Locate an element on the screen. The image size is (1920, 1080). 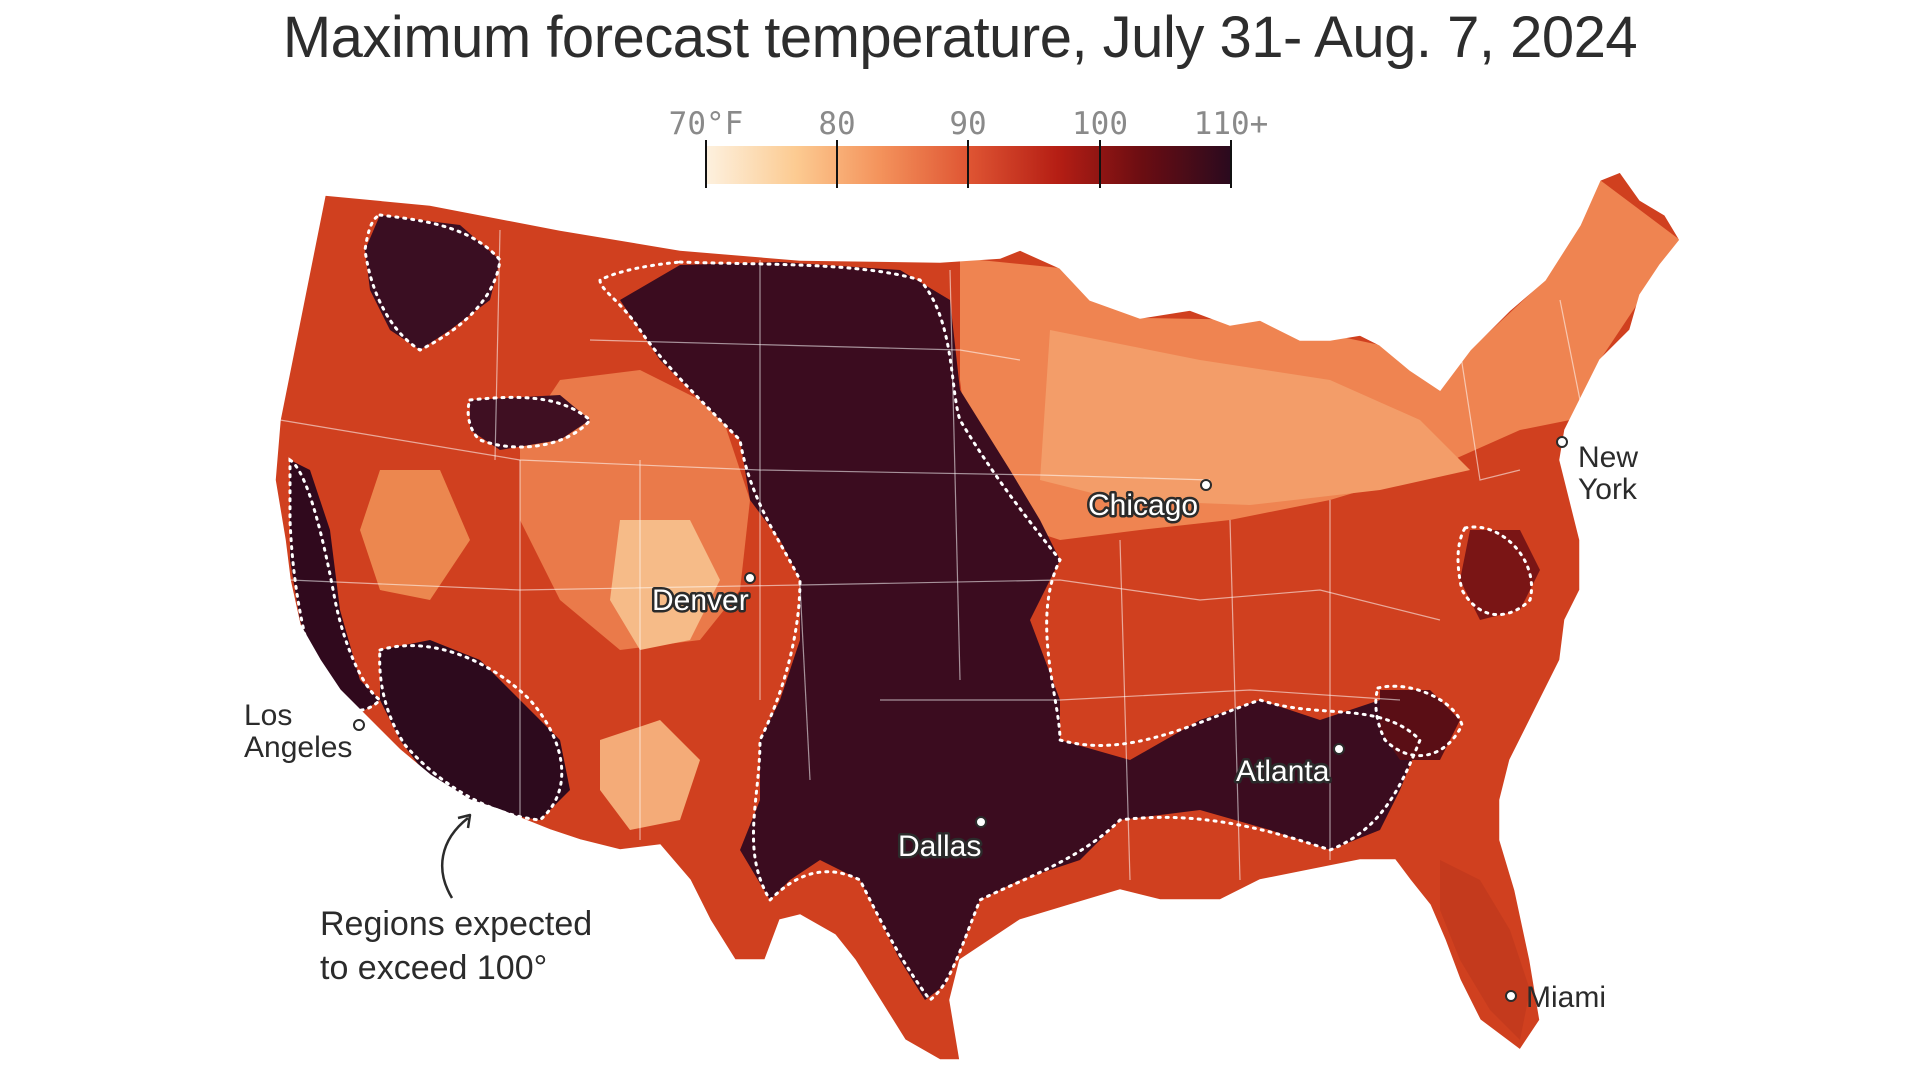
cool-patch-new-mexico is located at coordinates (650, 775).